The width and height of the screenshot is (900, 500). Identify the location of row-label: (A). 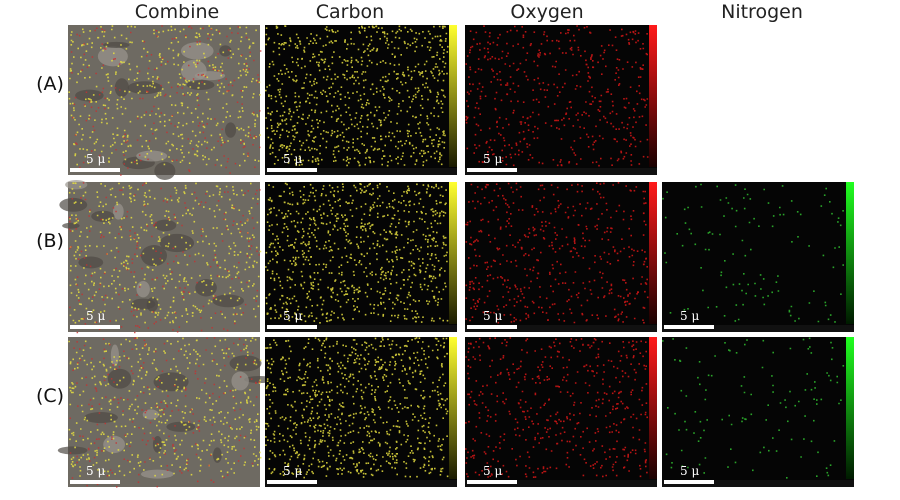
(50, 84).